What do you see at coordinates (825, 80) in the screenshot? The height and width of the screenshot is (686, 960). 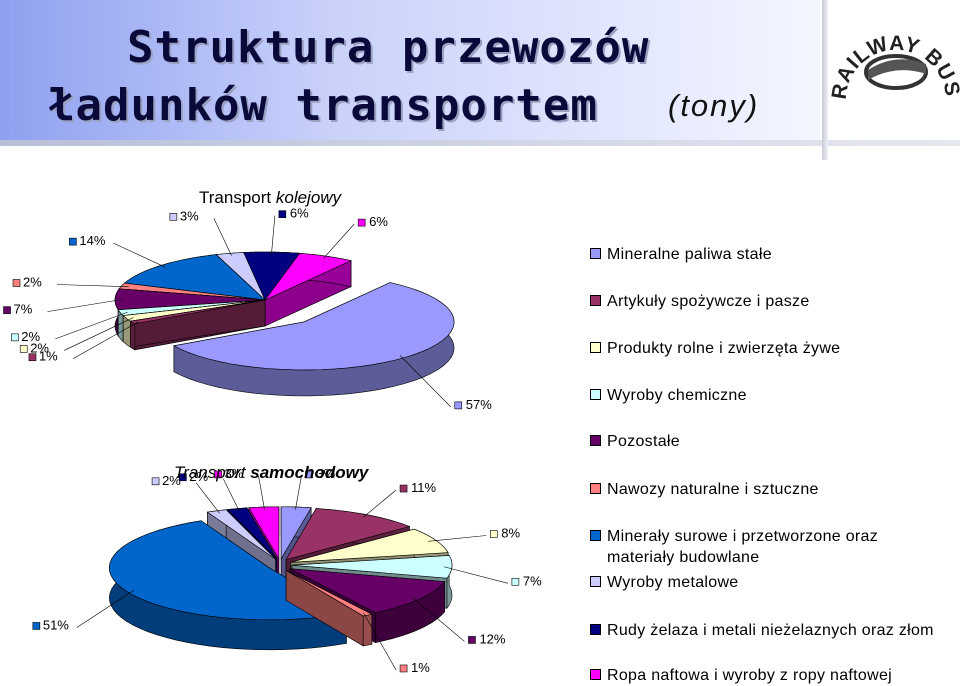 I see `logo-shadow` at bounding box center [825, 80].